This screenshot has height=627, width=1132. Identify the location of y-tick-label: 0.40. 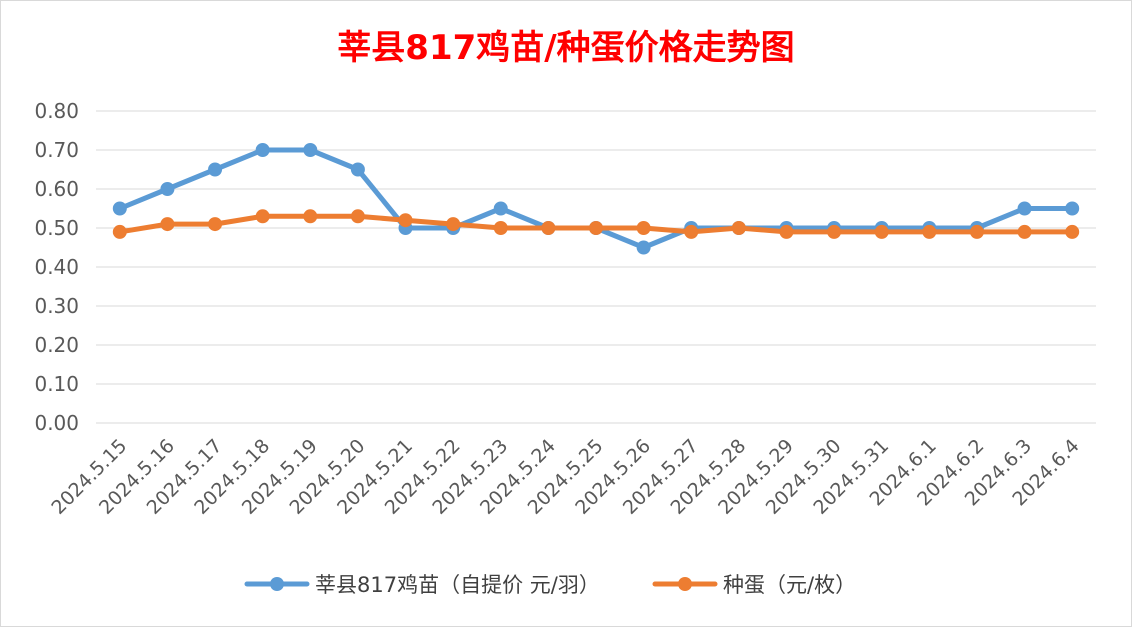
(56, 267).